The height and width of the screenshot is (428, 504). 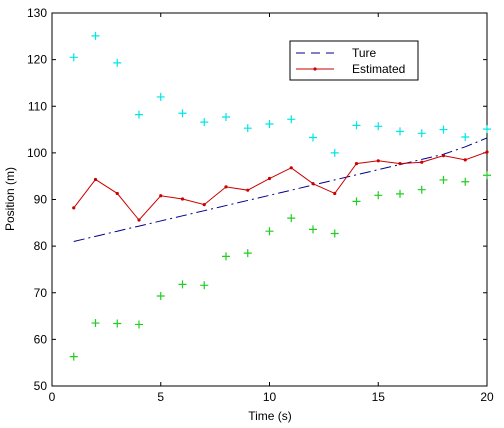 What do you see at coordinates (379, 397) in the screenshot?
I see `x-tick-label: 15` at bounding box center [379, 397].